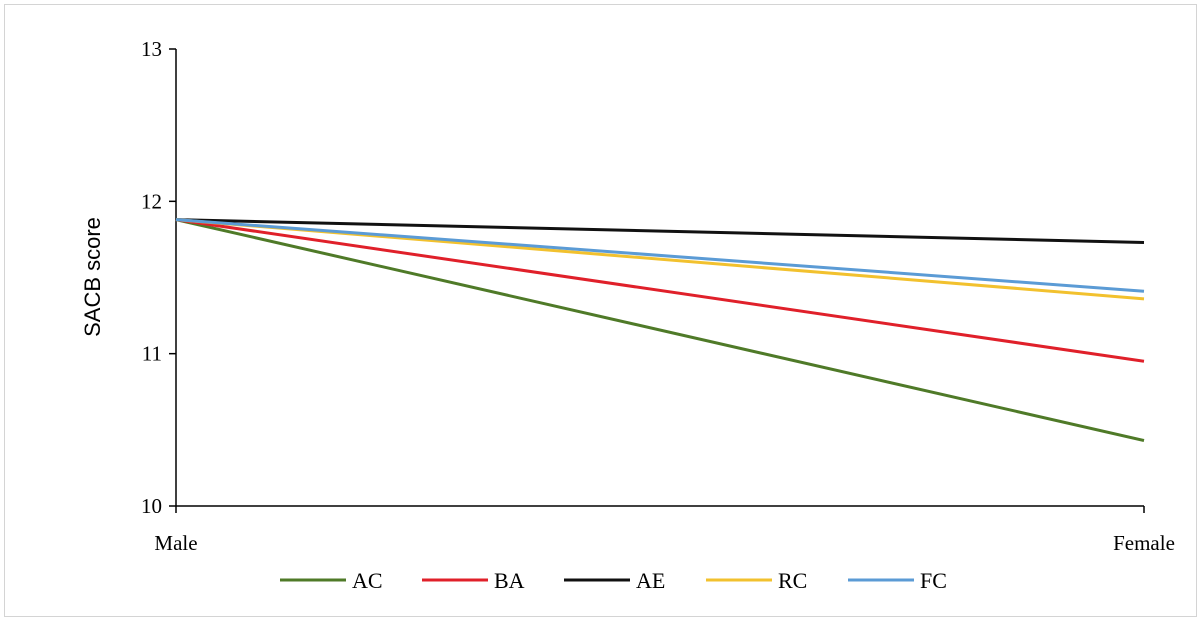 The height and width of the screenshot is (623, 1203). I want to click on legend-label-ba: BA, so click(509, 580).